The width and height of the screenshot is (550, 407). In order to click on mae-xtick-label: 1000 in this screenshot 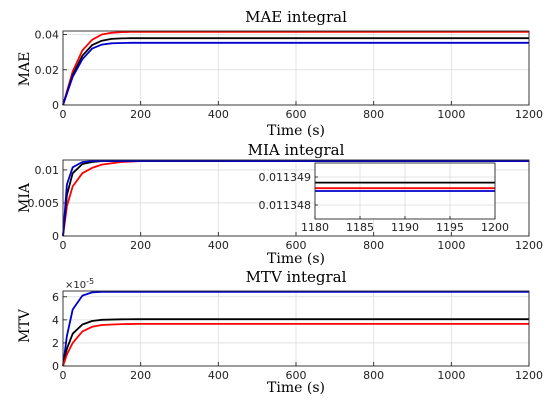, I will do `click(451, 114)`.